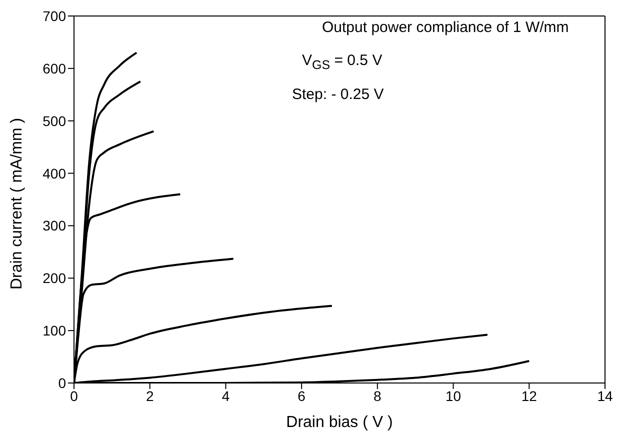 The image size is (624, 447). Describe the element at coordinates (453, 396) in the screenshot. I see `x-tick-label: 10` at that location.